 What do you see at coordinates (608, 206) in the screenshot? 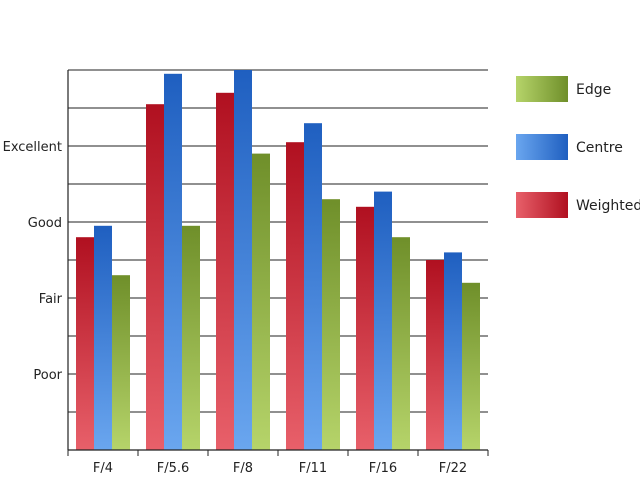
I see `legend-label-weighted: Weighted` at bounding box center [608, 206].